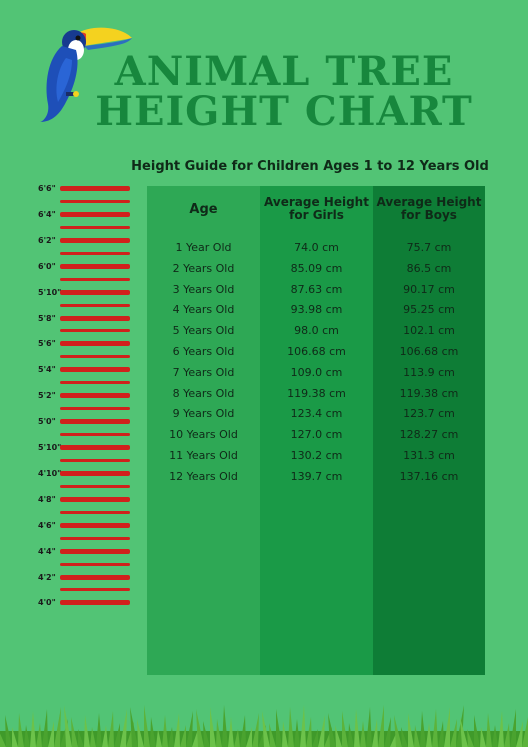 This screenshot has width=528, height=747. Describe the element at coordinates (47, 396) in the screenshot. I see `ruler-label: 5'2"` at that location.